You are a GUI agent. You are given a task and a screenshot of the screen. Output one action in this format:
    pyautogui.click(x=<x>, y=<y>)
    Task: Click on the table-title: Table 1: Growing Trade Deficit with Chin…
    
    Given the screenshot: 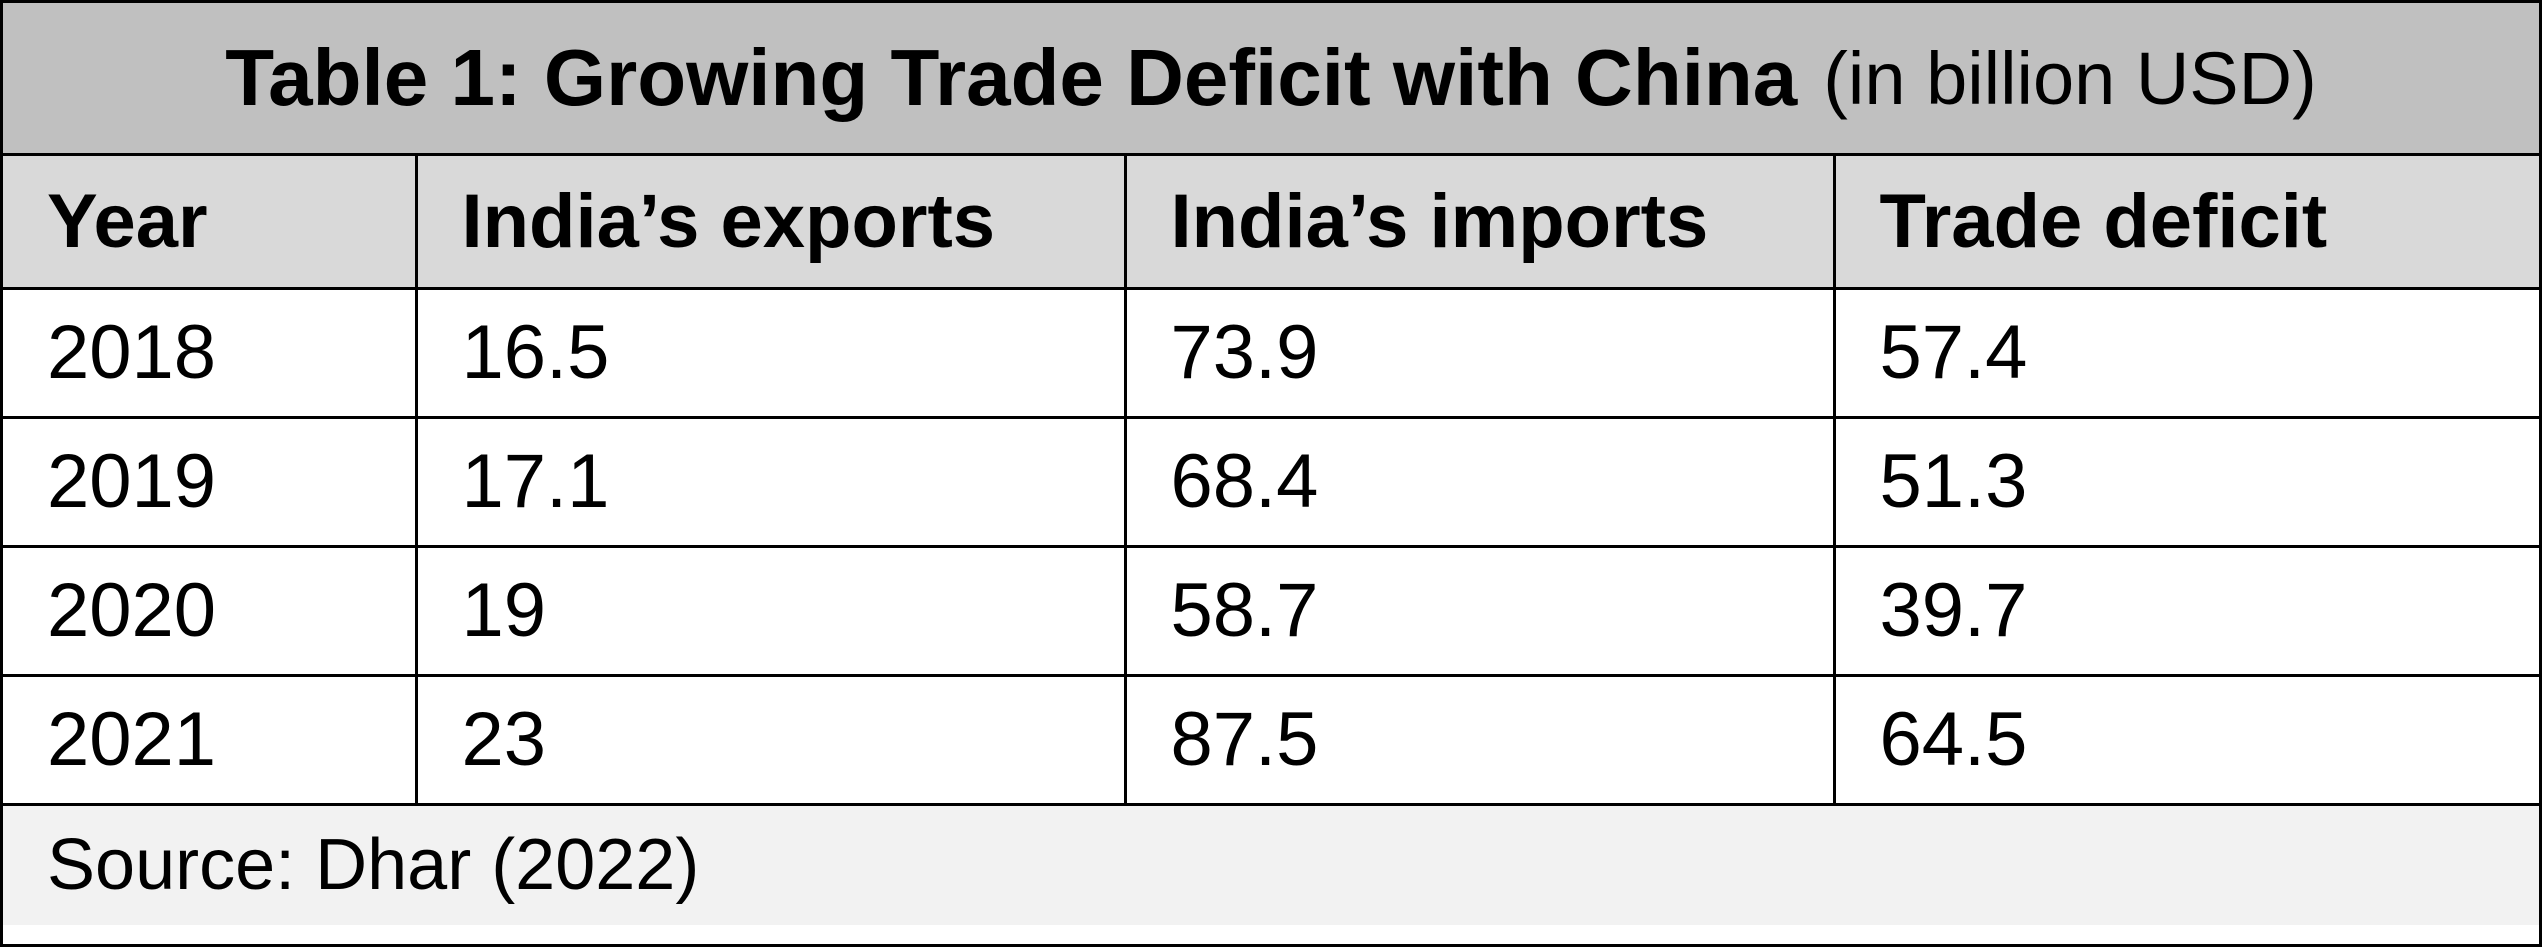 What is the action you would take?
    pyautogui.click(x=1011, y=77)
    